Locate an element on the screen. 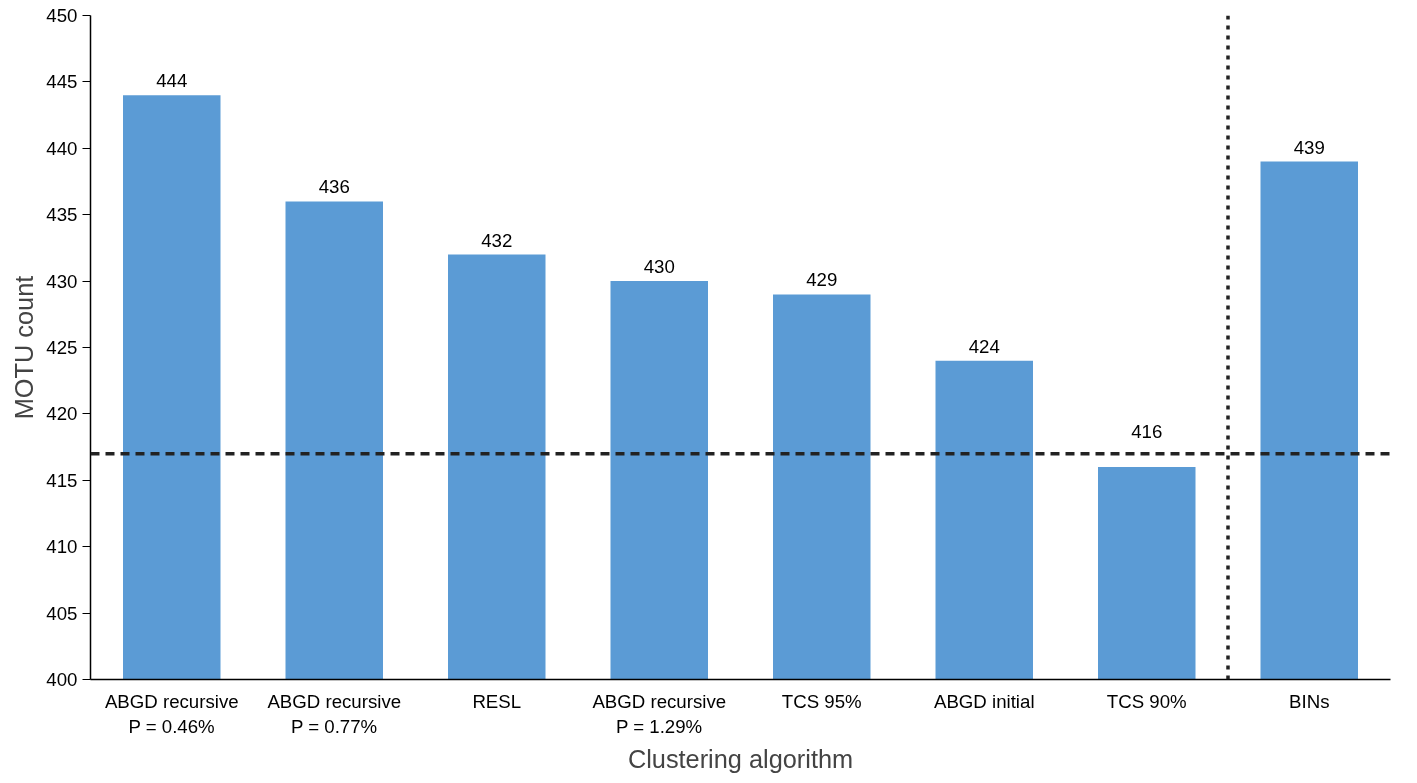 This screenshot has height=783, width=1417. data-label: 430 is located at coordinates (659, 267).